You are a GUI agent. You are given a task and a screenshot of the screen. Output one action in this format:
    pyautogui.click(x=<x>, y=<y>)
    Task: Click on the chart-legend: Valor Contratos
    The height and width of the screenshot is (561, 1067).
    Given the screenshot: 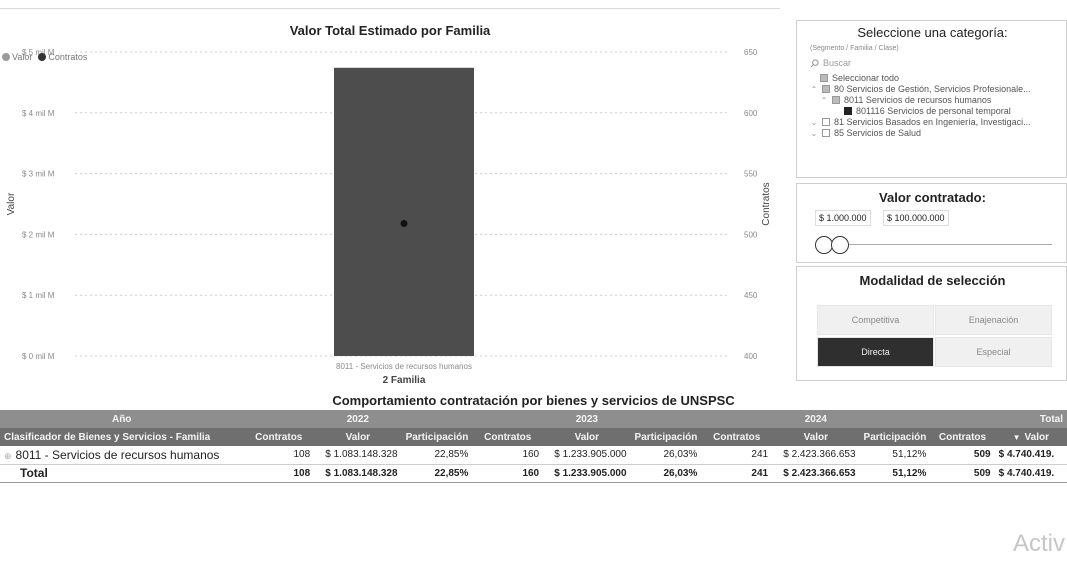 What is the action you would take?
    pyautogui.click(x=44, y=57)
    